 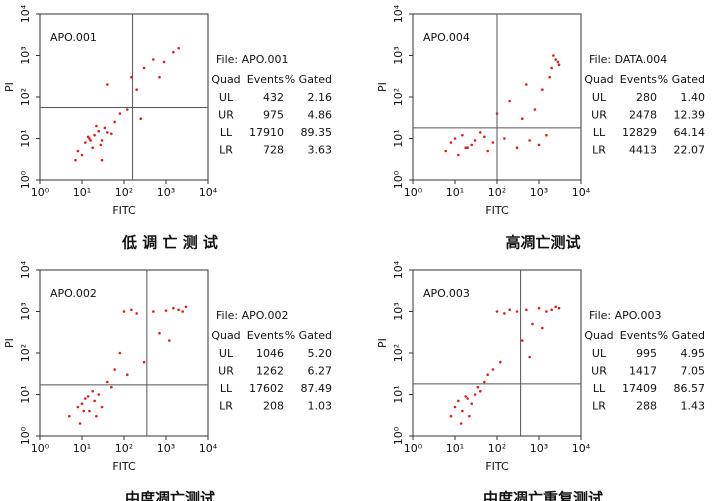 I want to click on x-tick-label: 10⁰, so click(x=413, y=448).